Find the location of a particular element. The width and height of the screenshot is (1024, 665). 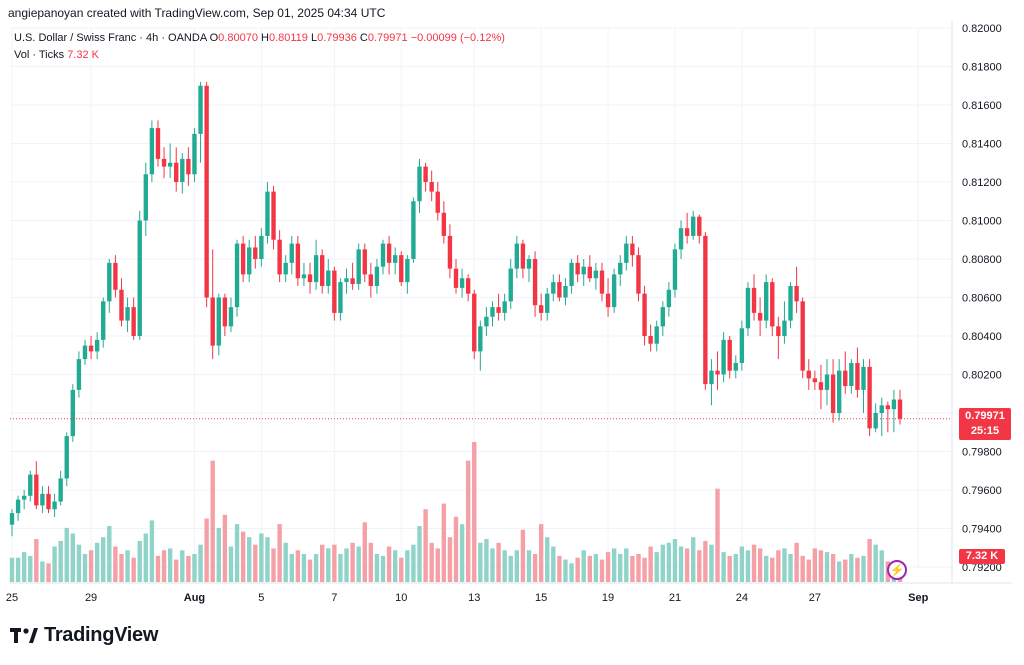

x-tick-label: 5 is located at coordinates (261, 598).